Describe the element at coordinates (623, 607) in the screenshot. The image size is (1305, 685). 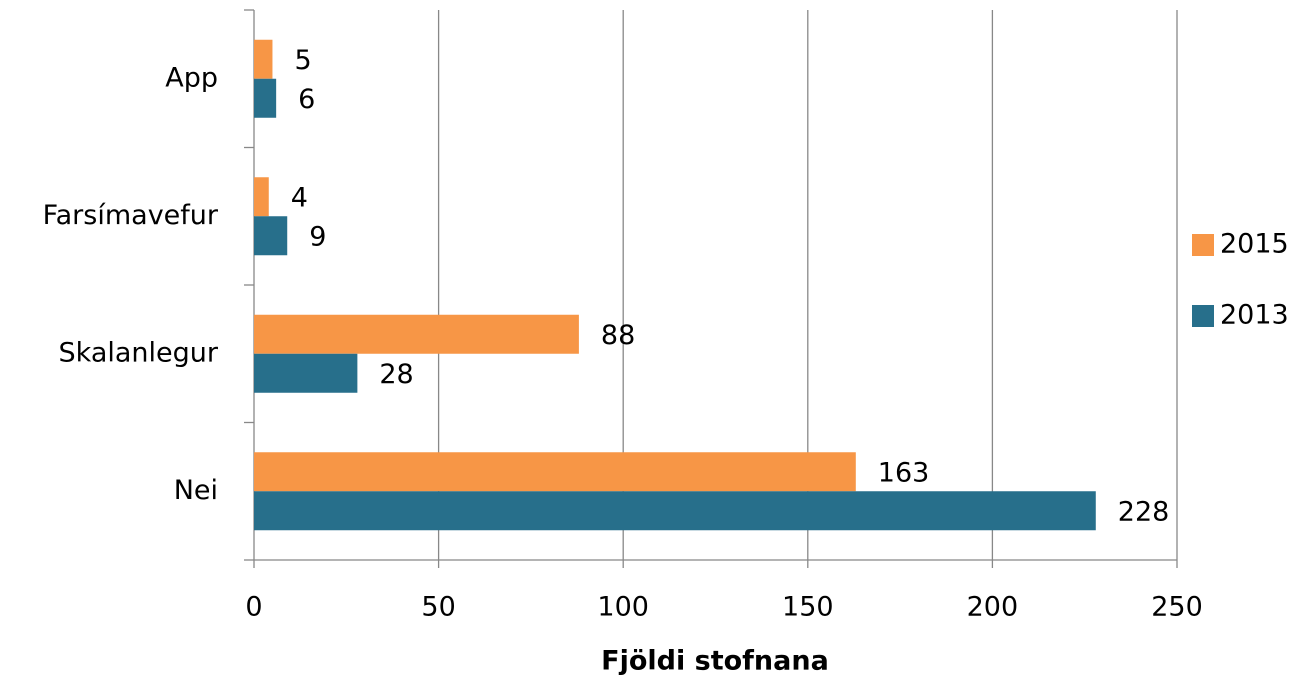
I see `x-tick-label: 100` at that location.